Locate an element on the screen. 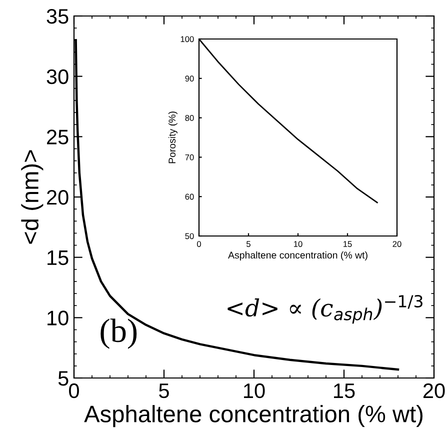 The image size is (448, 438). y-axis-title: Porosity (%) is located at coordinates (173, 138).